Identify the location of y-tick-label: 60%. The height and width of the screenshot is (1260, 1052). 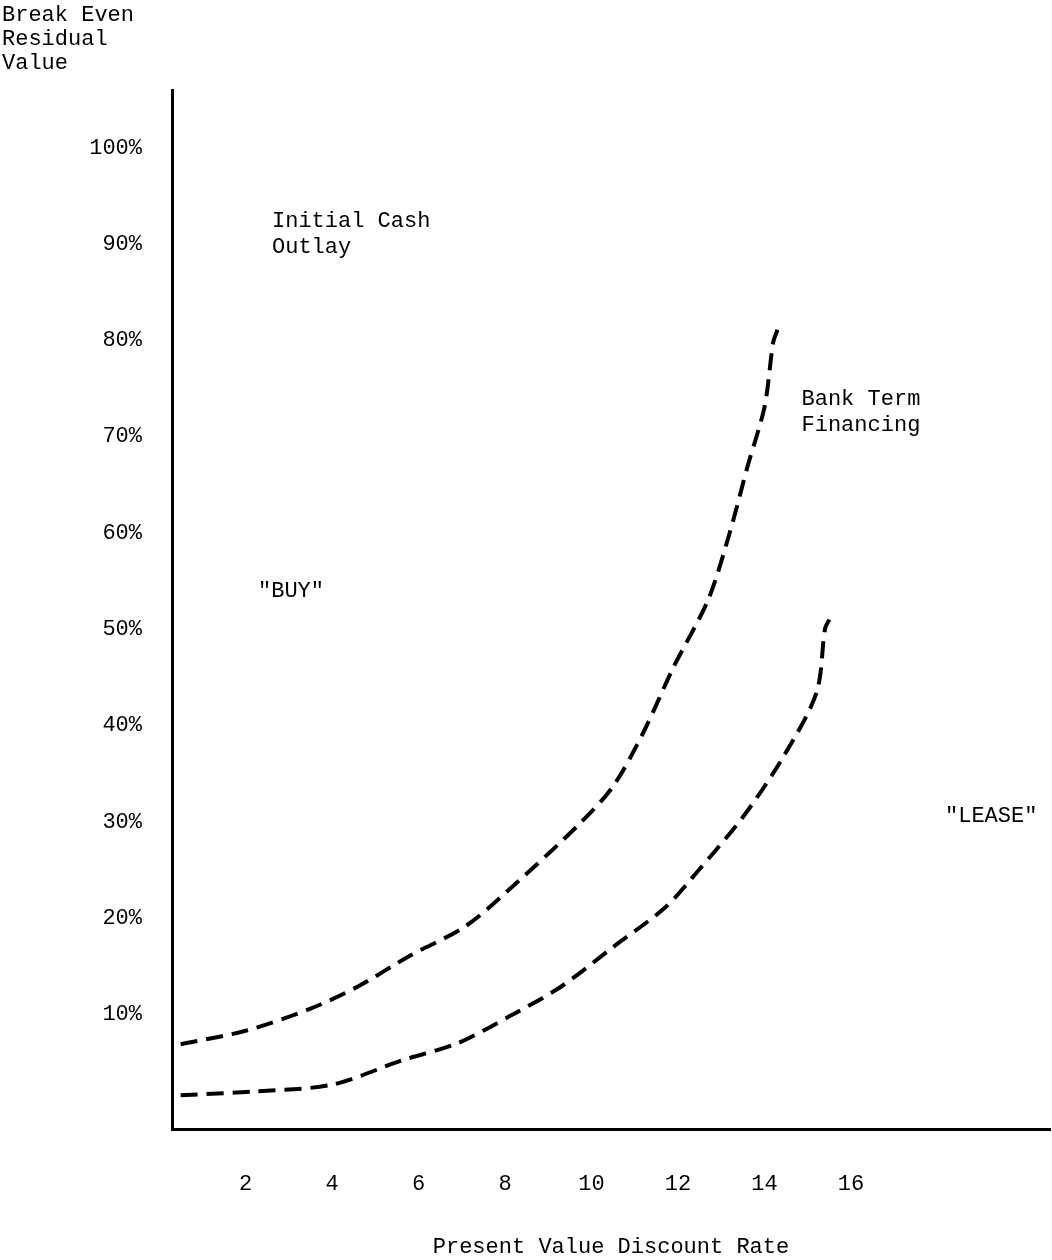
(122, 533).